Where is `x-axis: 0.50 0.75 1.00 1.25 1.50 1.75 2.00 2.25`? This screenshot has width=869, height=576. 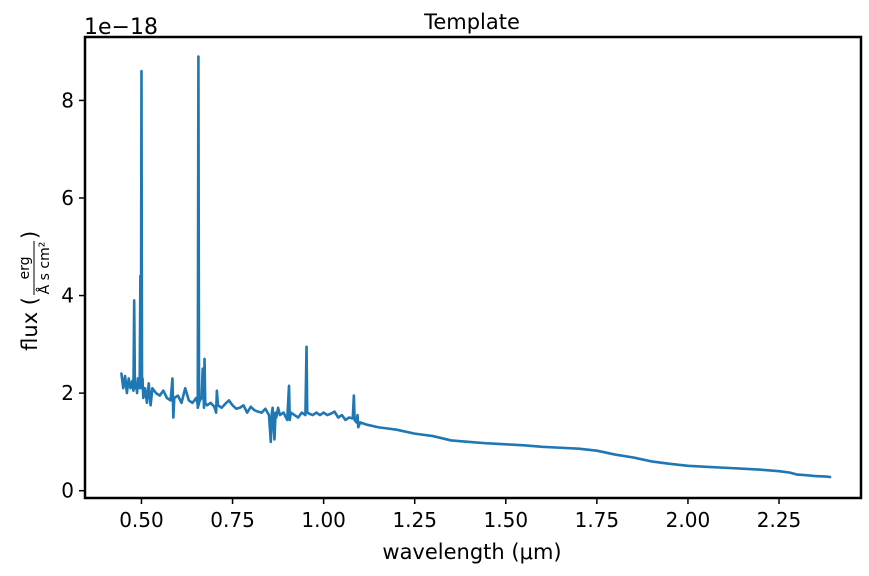
x-axis: 0.50 0.75 1.00 1.25 1.50 1.75 2.00 2.25 is located at coordinates (460, 515).